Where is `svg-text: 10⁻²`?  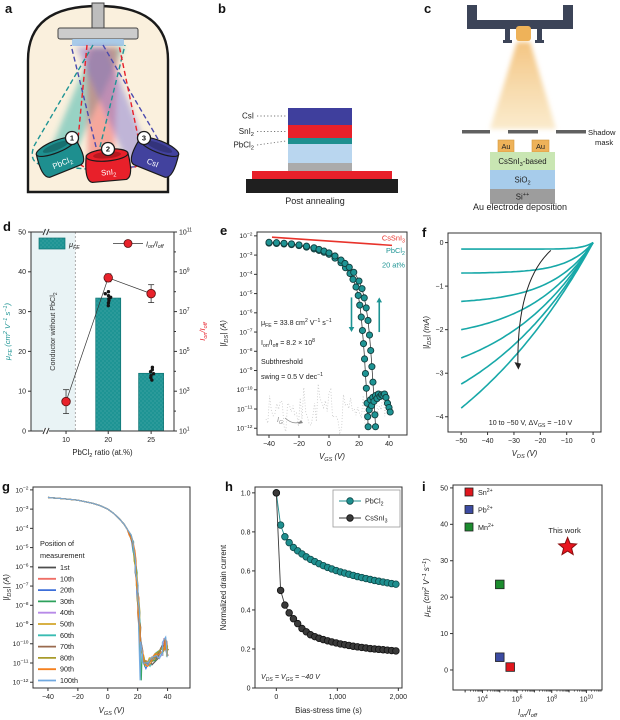
svg-text: 10⁻² is located at coordinates (245, 236).